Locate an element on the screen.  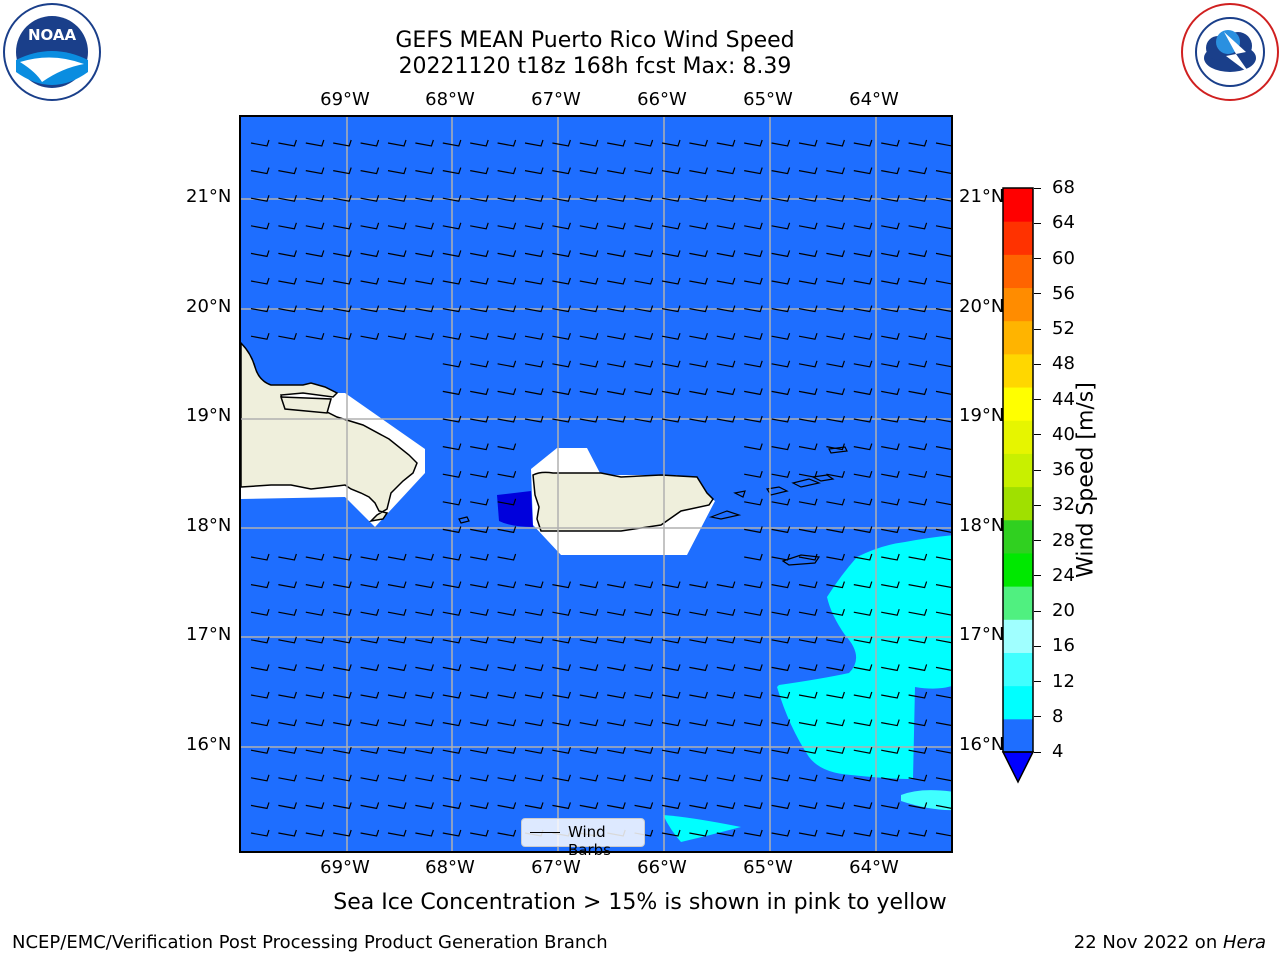
legend-wind-barb-line is located at coordinates (545, 832).